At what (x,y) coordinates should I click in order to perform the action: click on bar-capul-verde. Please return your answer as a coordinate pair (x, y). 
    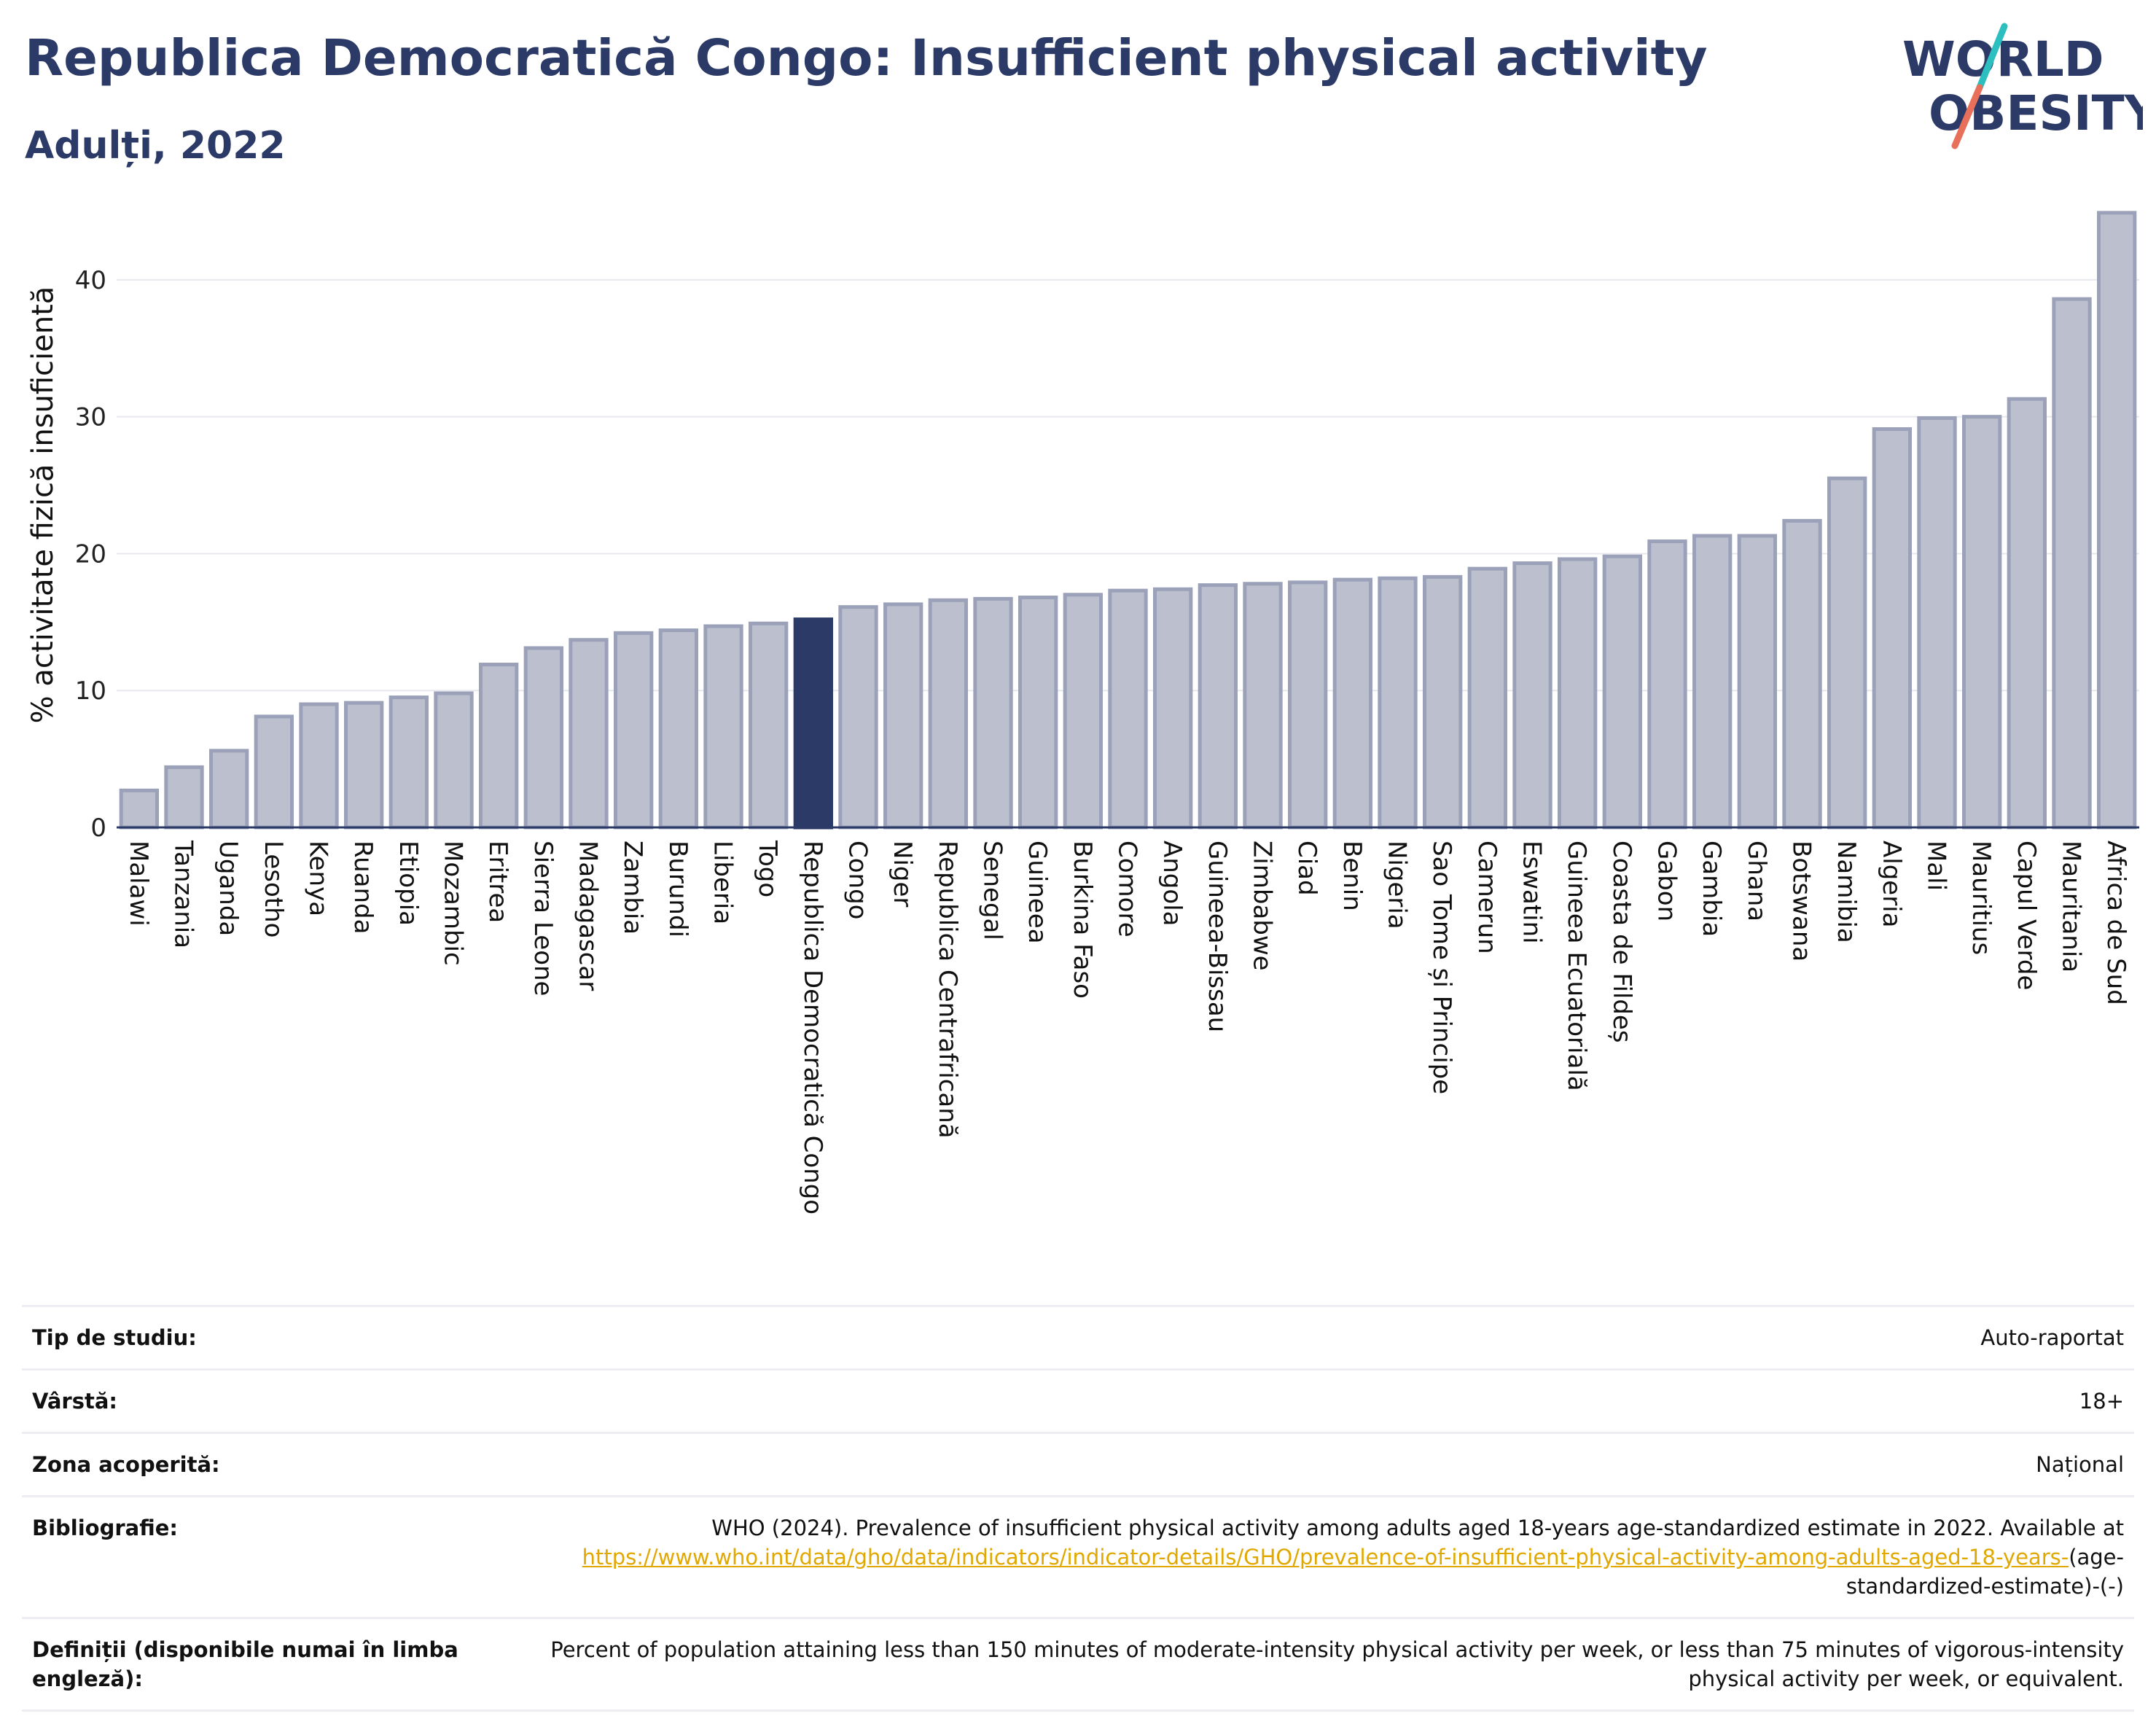
    Looking at the image, I should click on (2027, 613).